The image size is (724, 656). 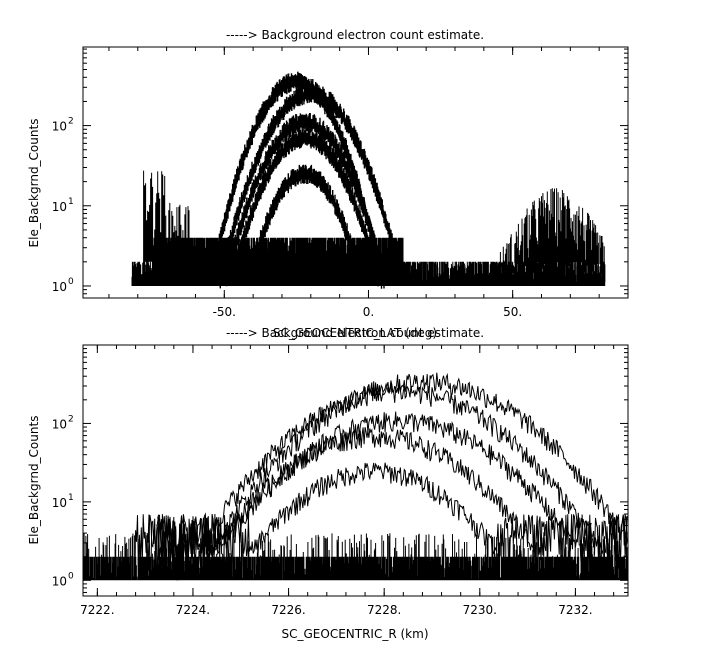 I want to click on x-axis-label: SC_GEOCENTRIC_R (km), so click(x=355, y=634).